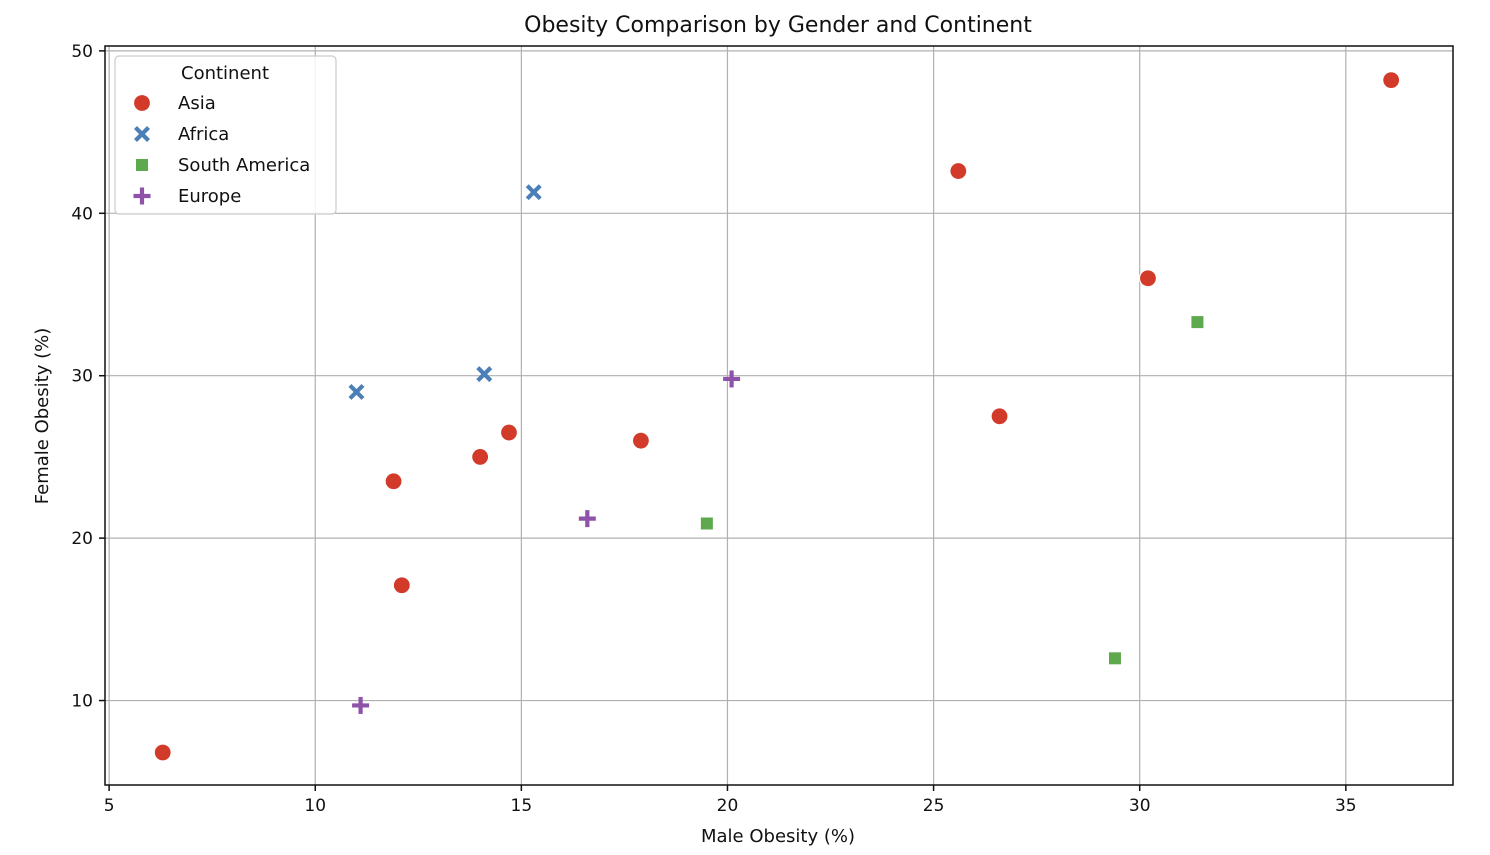 The width and height of the screenshot is (1490, 855). What do you see at coordinates (82, 52) in the screenshot?
I see `y-tick-label: 50` at bounding box center [82, 52].